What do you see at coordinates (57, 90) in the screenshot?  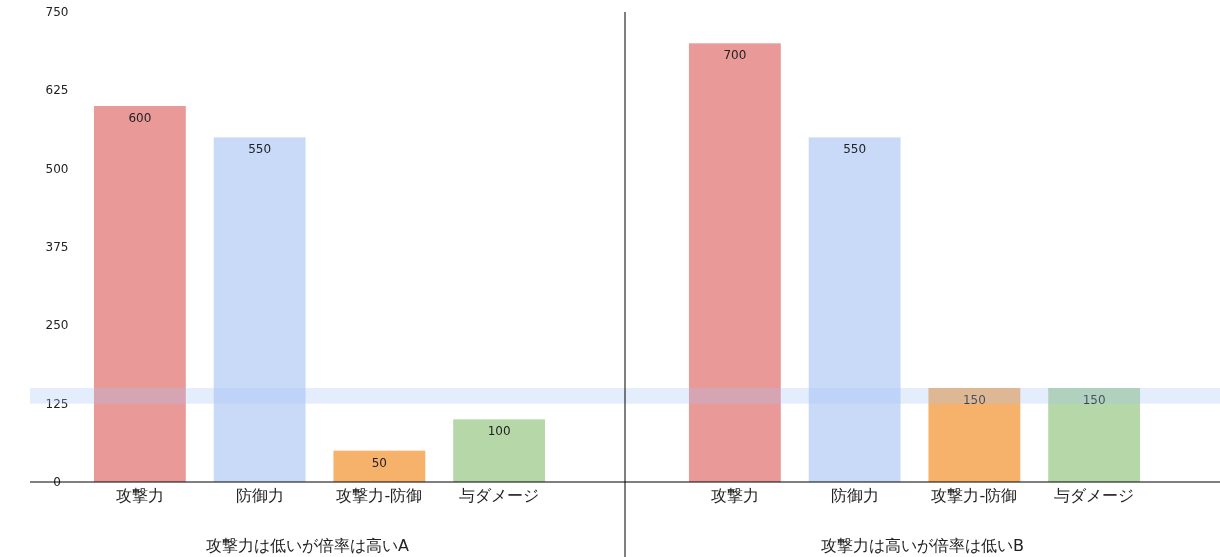 I see `y-tick-label: 625` at bounding box center [57, 90].